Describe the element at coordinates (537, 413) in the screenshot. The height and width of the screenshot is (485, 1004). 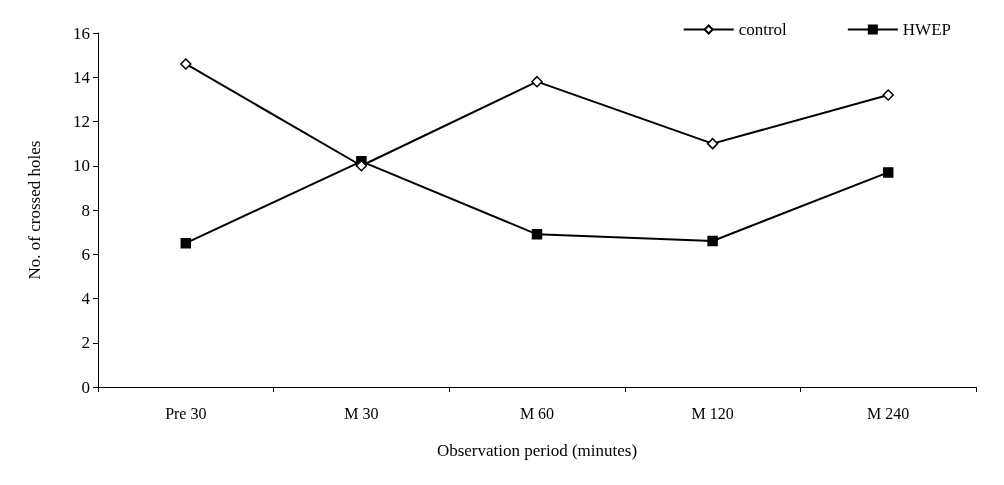
I see `x-tick-label: M 60` at that location.